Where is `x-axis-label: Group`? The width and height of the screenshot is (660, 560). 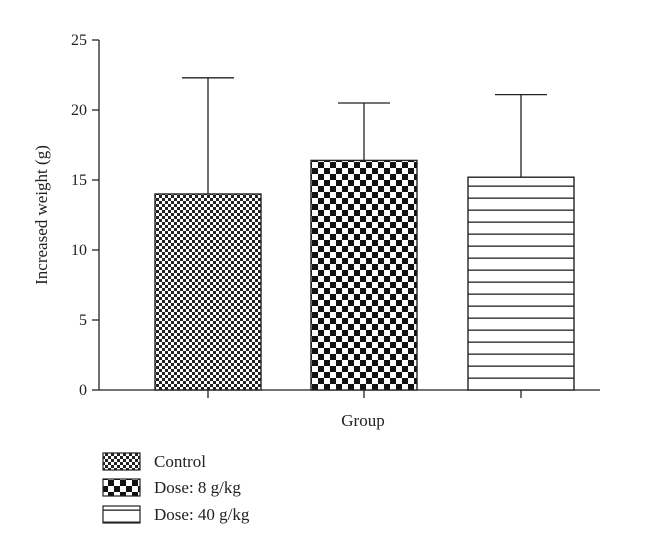
x-axis-label: Group is located at coordinates (362, 420).